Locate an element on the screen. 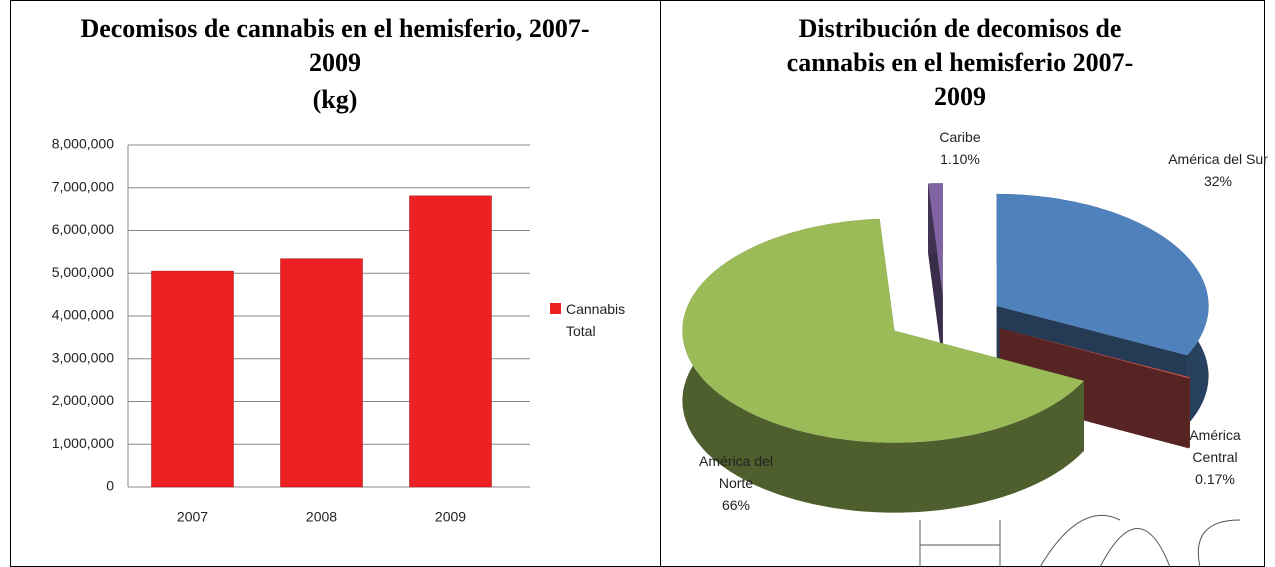 This screenshot has height=567, width=1275. y-tick-label: 0 is located at coordinates (110, 486).